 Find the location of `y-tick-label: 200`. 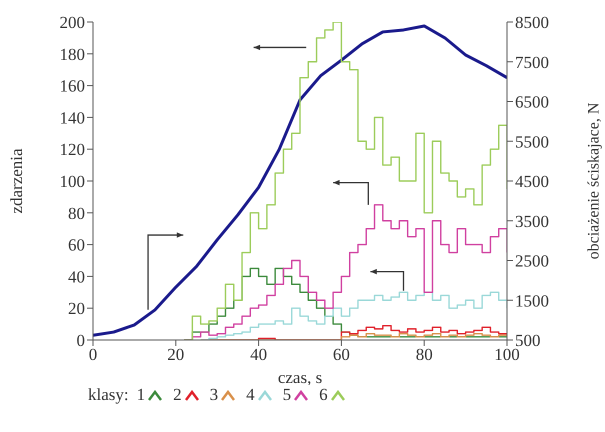

y-tick-label: 200 is located at coordinates (72, 22).